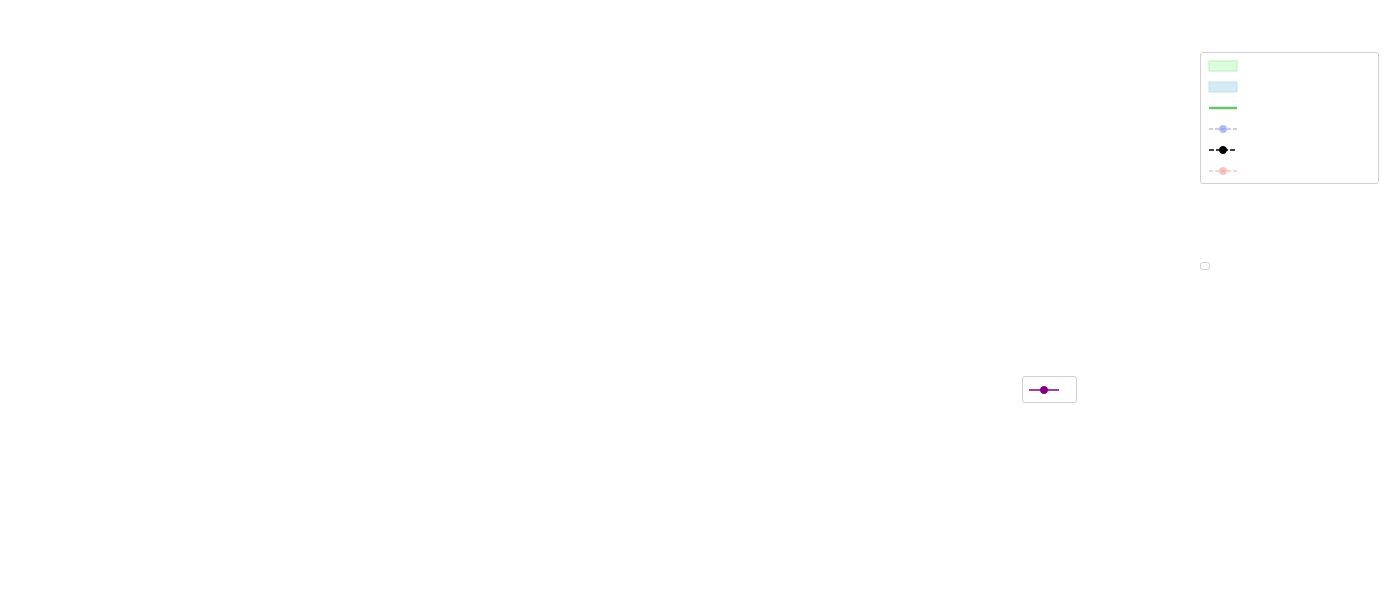 This screenshot has height=593, width=1388. I want to click on cumulated-legend, so click(1049, 389).